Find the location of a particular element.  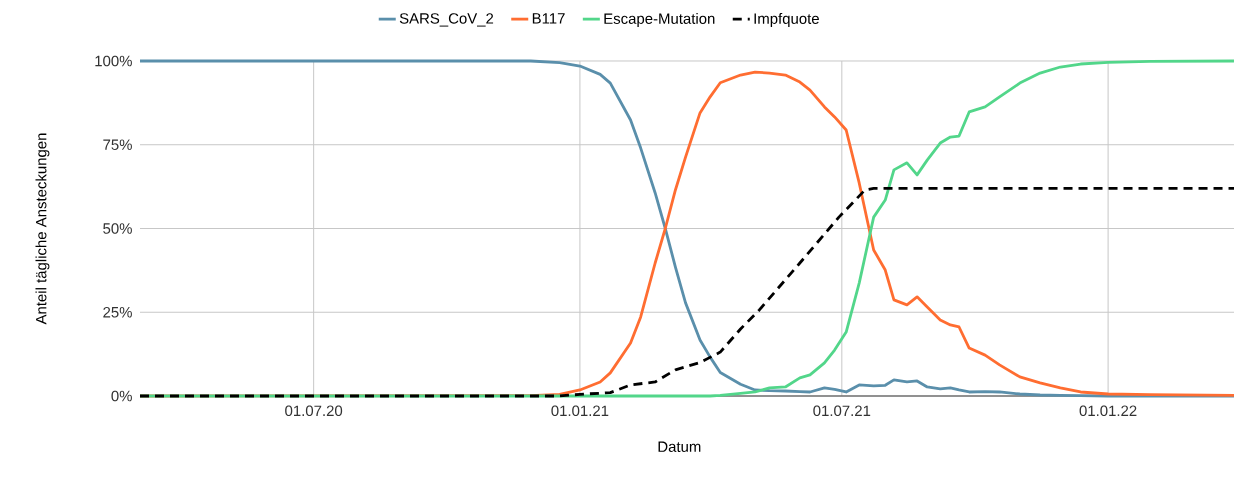

y-axis-title: Anteil tägliche Ansteckungen is located at coordinates (42, 229).